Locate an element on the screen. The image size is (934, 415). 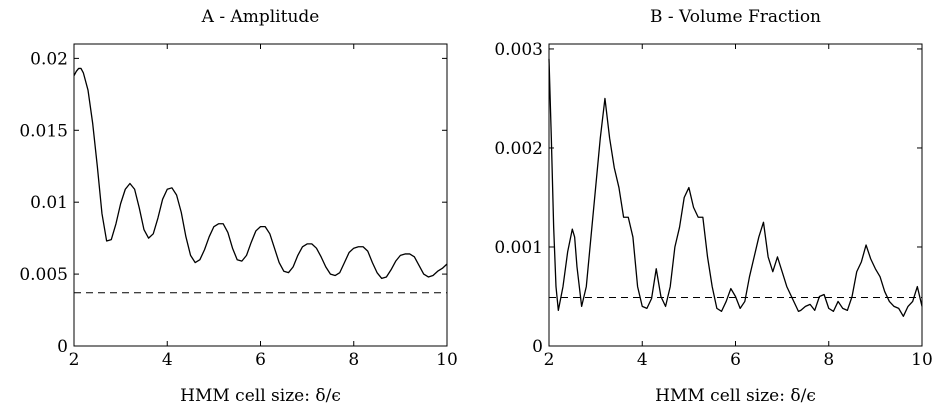
chart-title: A - Amplitude is located at coordinates (260, 17).